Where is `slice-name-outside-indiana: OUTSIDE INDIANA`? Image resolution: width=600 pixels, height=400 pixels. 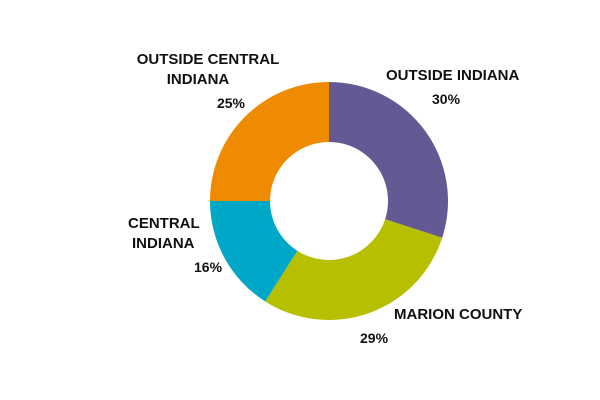
slice-name-outside-indiana: OUTSIDE INDIANA is located at coordinates (453, 75).